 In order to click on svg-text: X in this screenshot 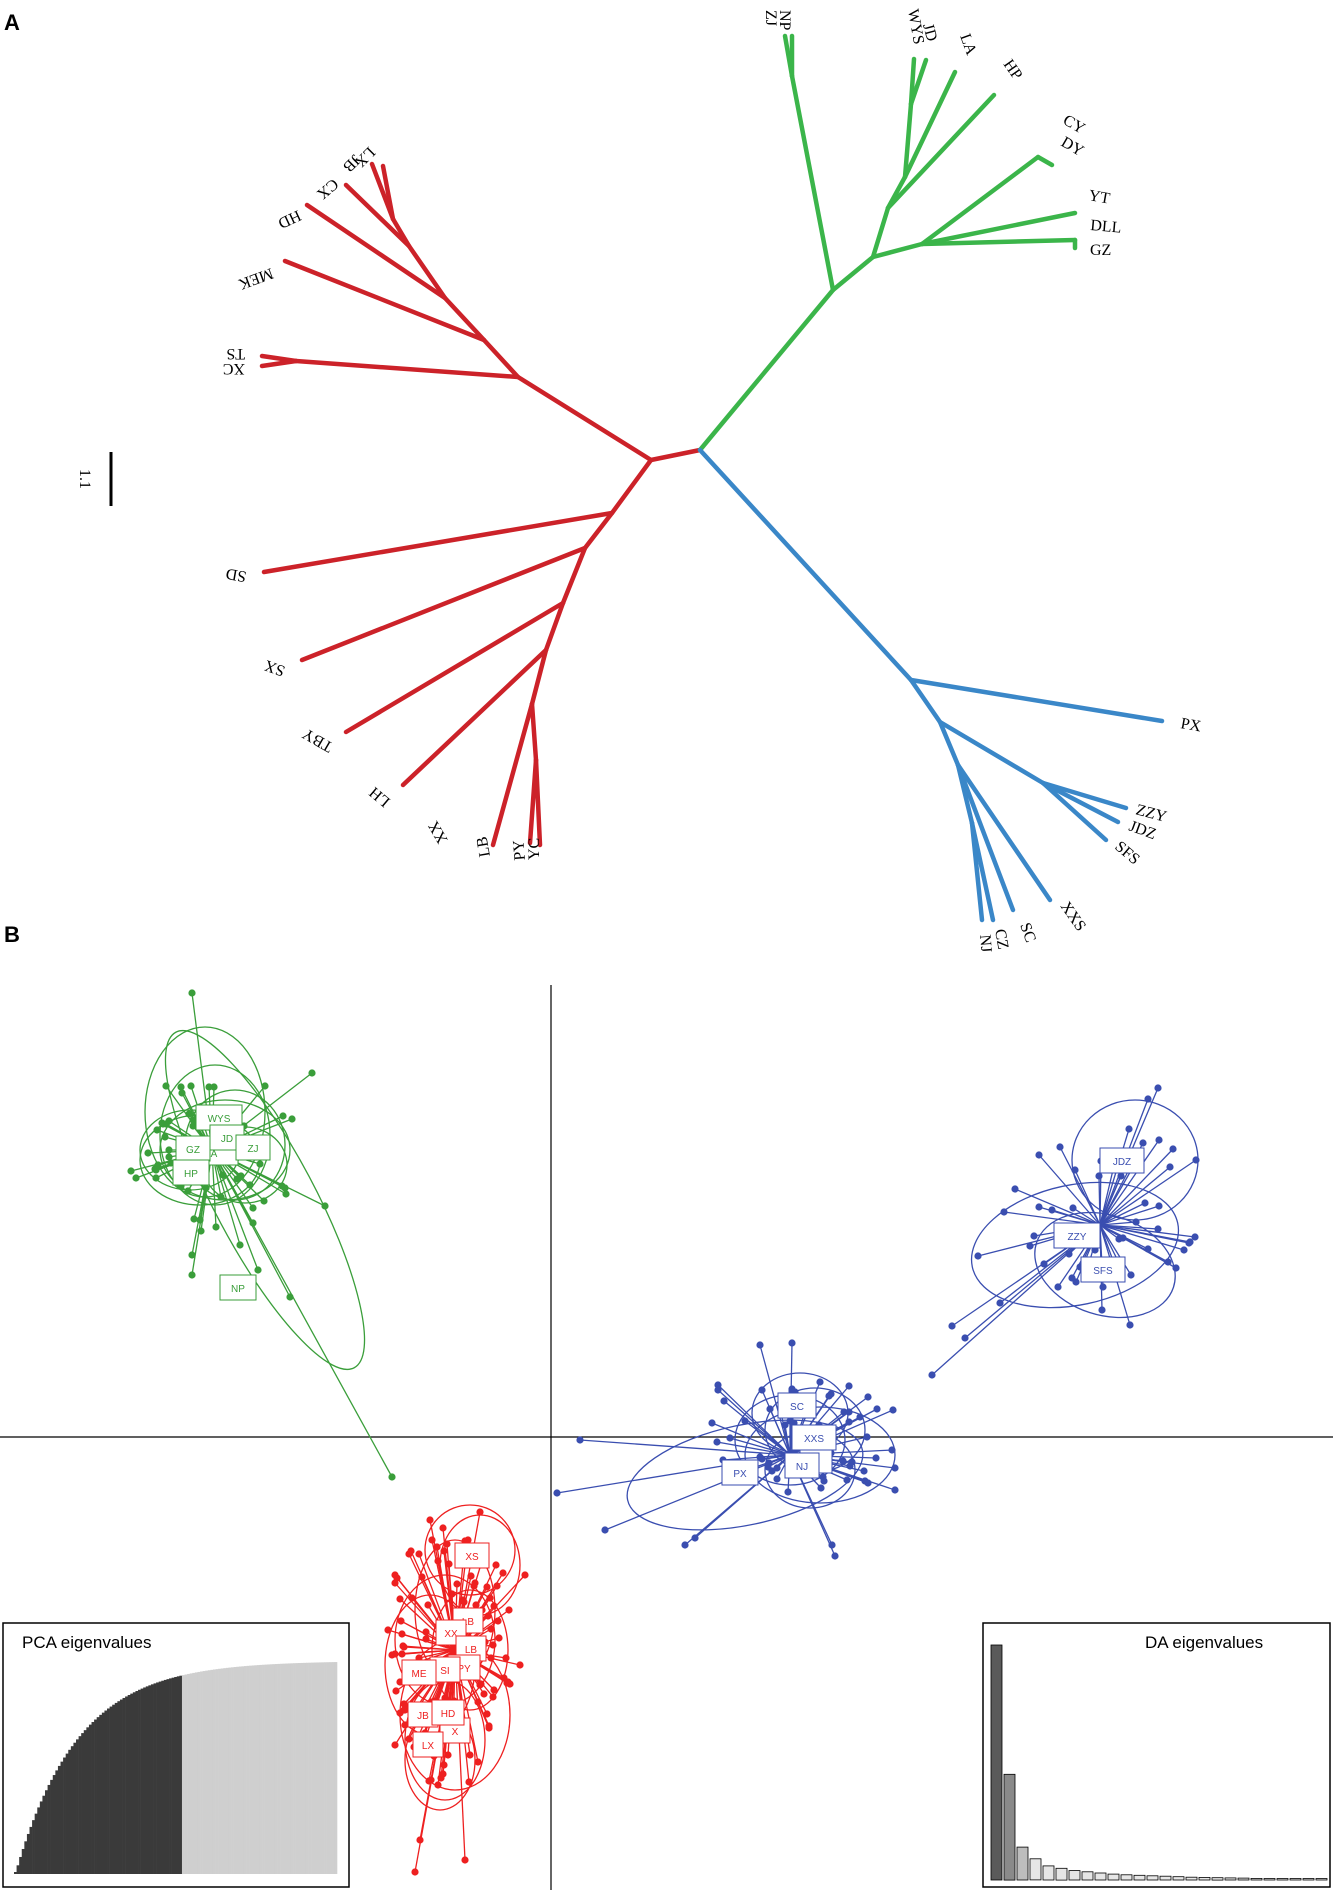, I will do `click(455, 1732)`.